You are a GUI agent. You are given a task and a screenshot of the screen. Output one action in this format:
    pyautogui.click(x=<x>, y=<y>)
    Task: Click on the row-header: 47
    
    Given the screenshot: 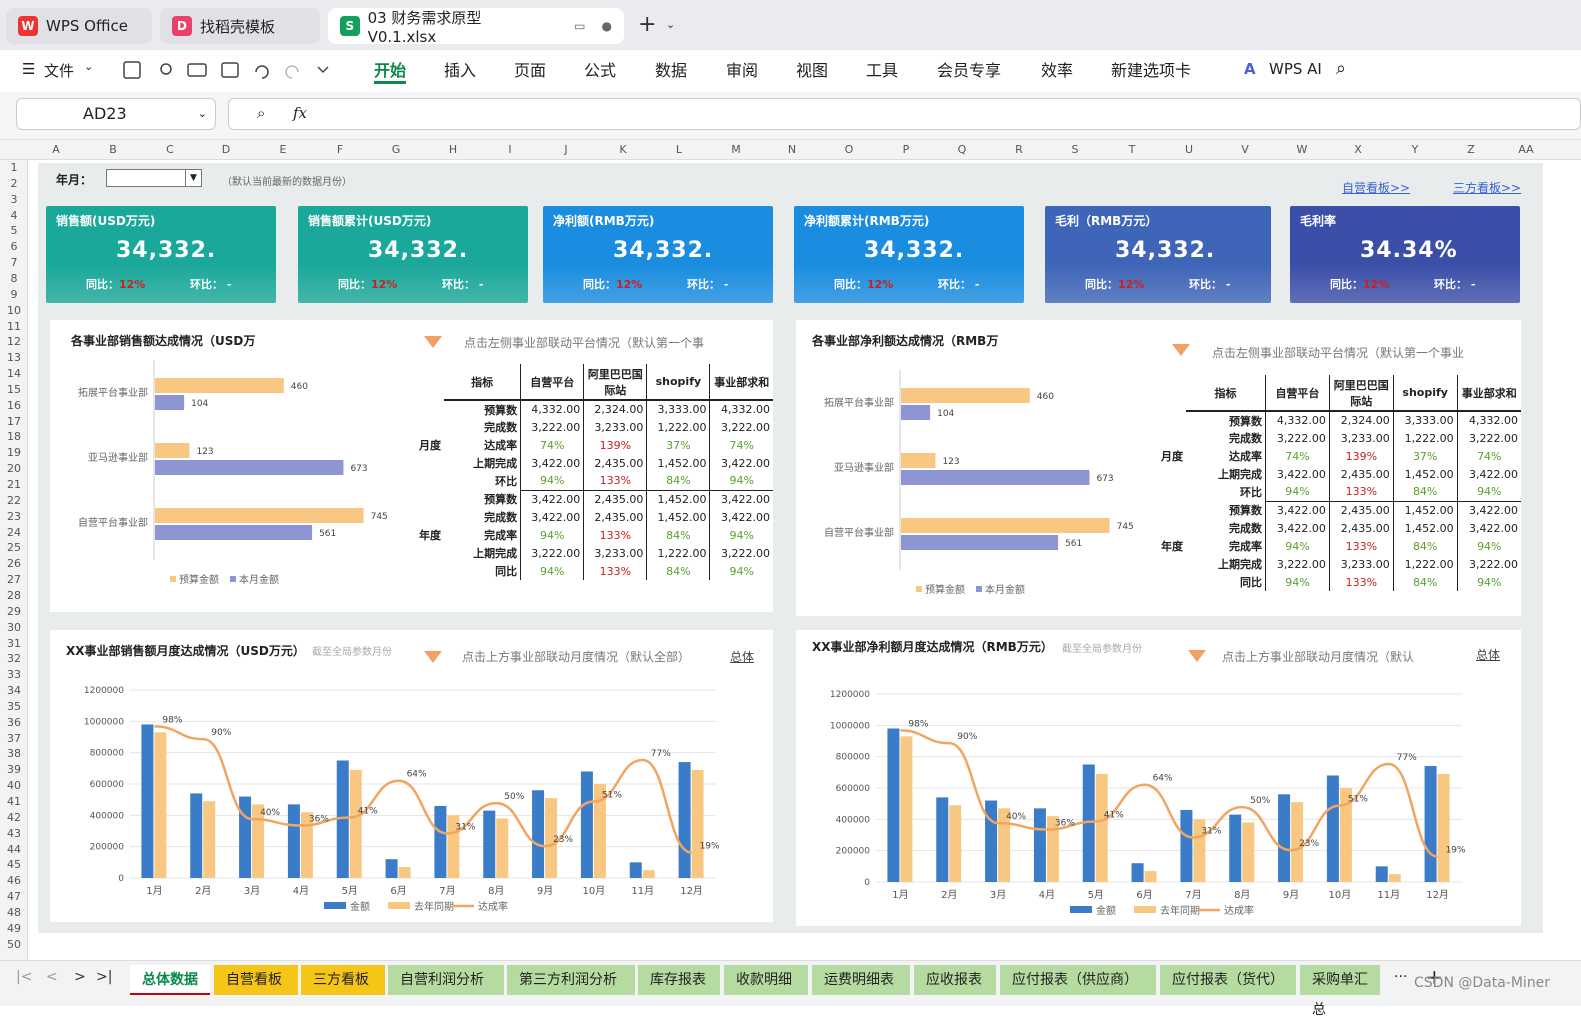 What is the action you would take?
    pyautogui.click(x=14, y=897)
    